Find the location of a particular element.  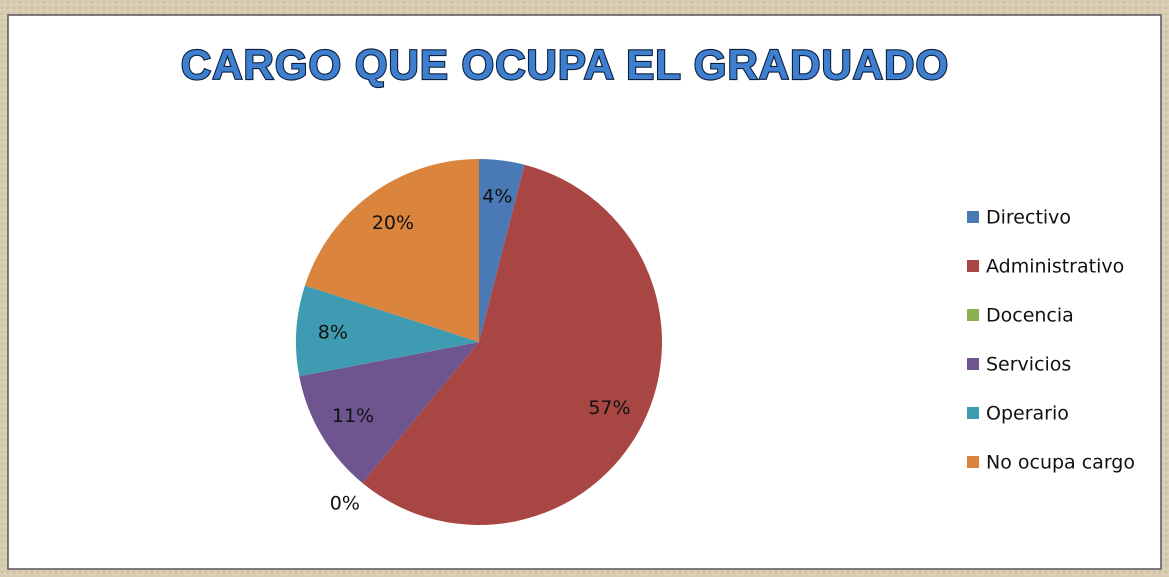

data-label: 11% is located at coordinates (353, 416).